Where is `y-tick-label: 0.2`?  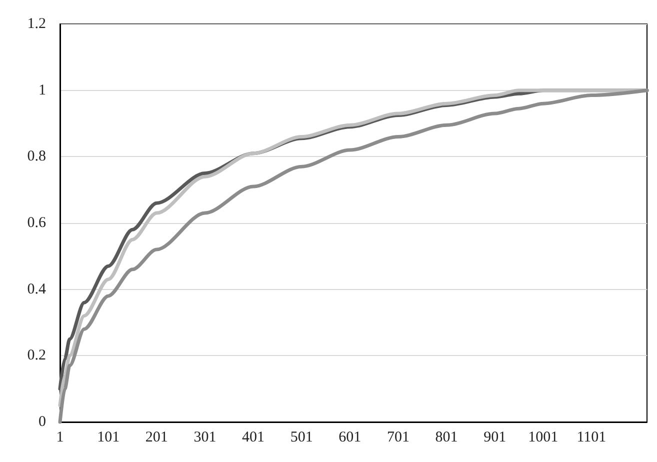
y-tick-label: 0.2 is located at coordinates (36, 356).